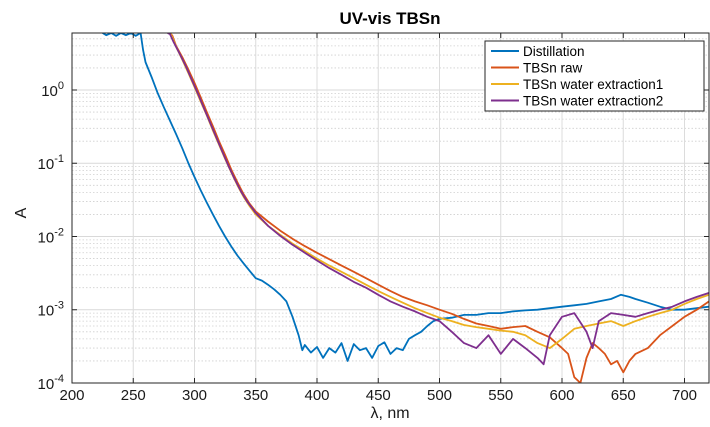 Image resolution: width=710 pixels, height=427 pixels. I want to click on y-tick-label: 10⁻⁴, so click(51, 383).